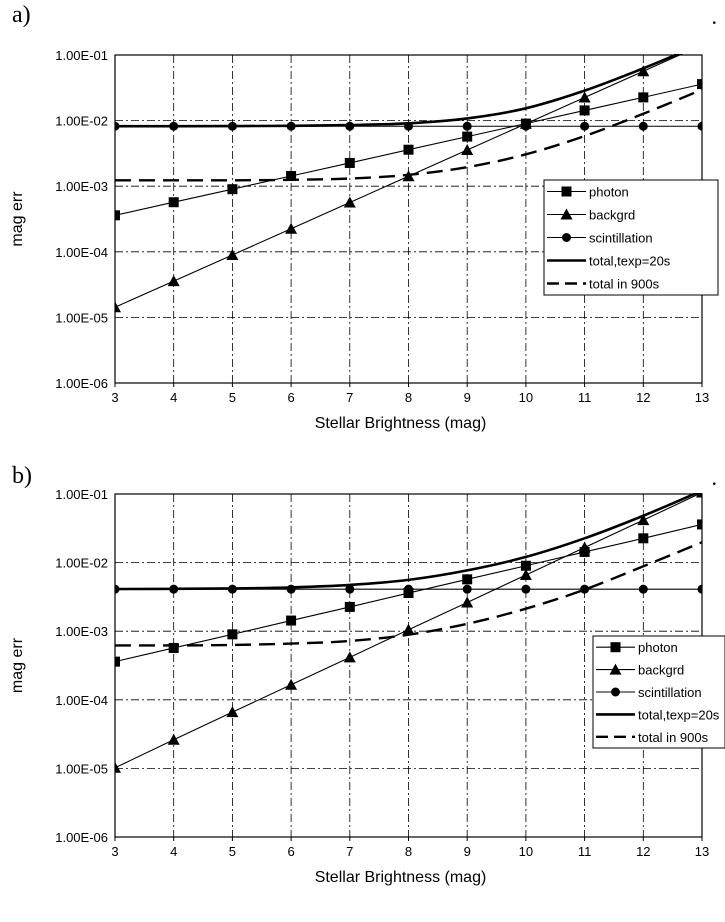  What do you see at coordinates (81, 383) in the screenshot?
I see `y-tick-label: 1.00E-06` at bounding box center [81, 383].